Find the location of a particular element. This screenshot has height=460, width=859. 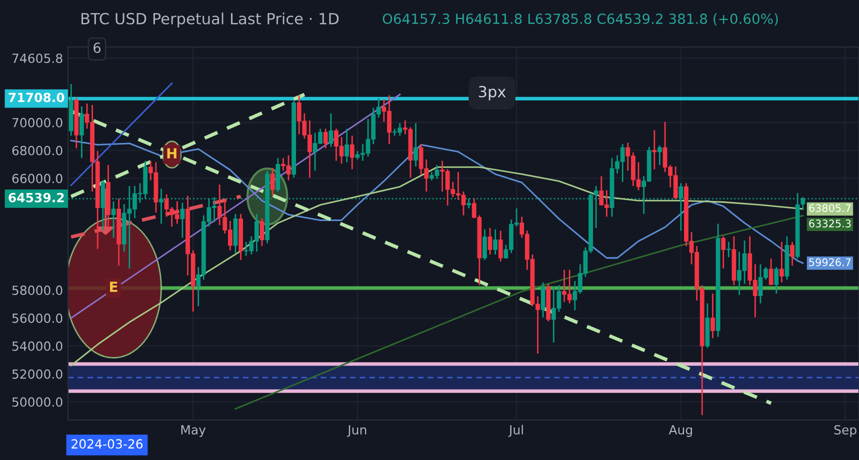

x-tick-label: Jul is located at coordinates (515, 430).